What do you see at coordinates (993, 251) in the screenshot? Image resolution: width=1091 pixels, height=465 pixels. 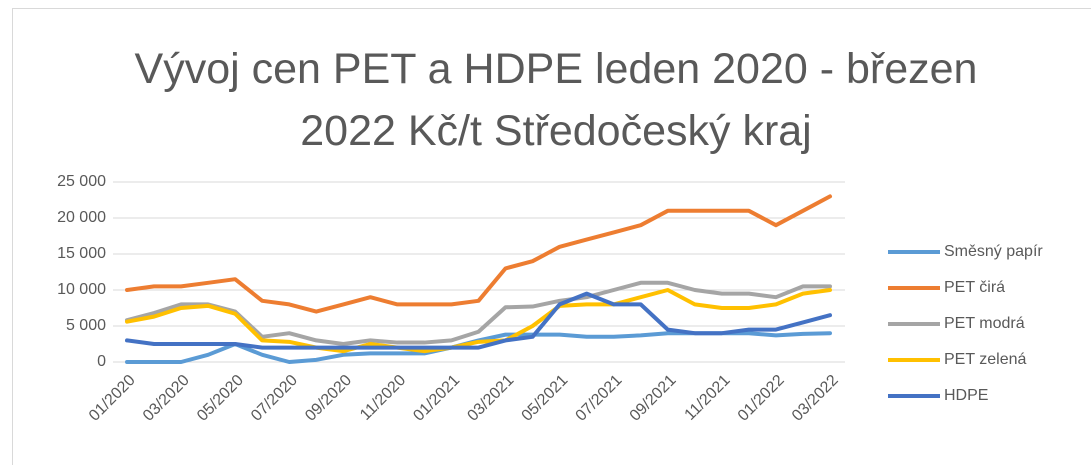 I see `legend-label: Směsný papír` at bounding box center [993, 251].